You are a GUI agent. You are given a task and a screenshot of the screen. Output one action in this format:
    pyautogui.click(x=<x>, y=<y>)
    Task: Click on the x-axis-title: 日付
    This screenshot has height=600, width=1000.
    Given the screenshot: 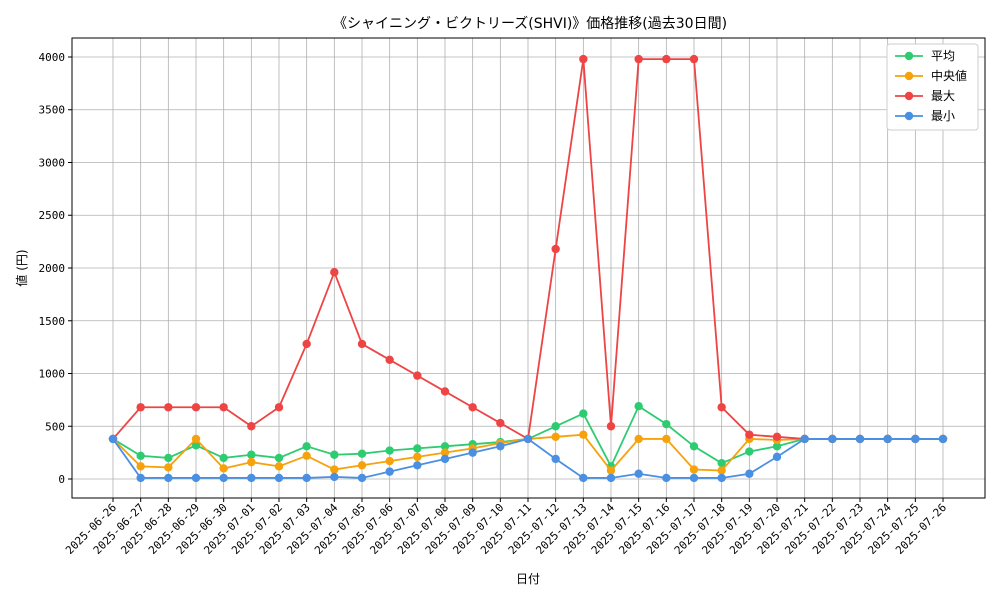 What is the action you would take?
    pyautogui.click(x=528, y=579)
    